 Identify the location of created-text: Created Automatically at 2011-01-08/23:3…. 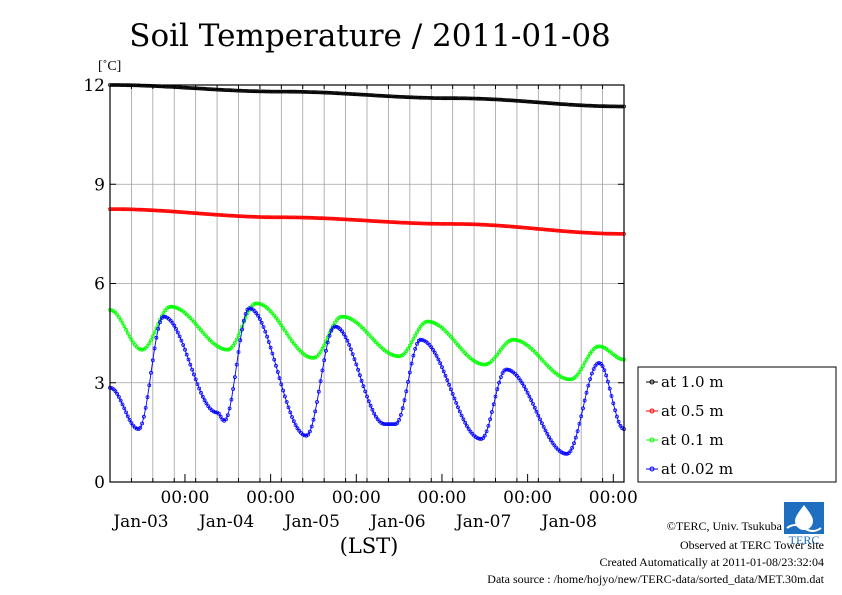
(711, 562).